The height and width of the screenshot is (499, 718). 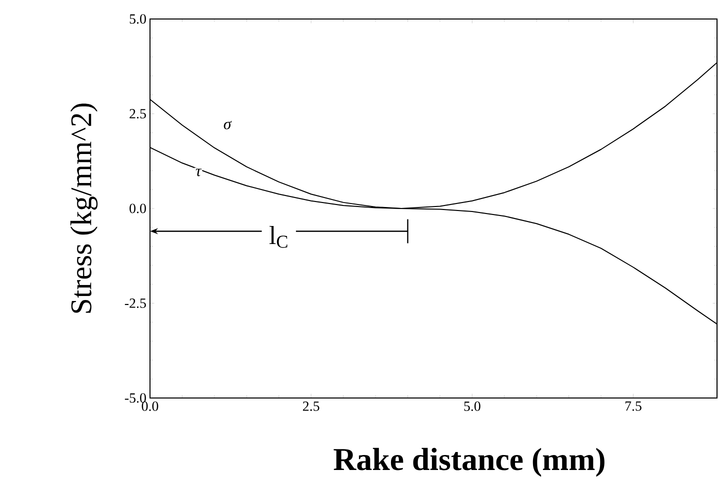 What do you see at coordinates (311, 406) in the screenshot?
I see `x-tick-label: 2.5` at bounding box center [311, 406].